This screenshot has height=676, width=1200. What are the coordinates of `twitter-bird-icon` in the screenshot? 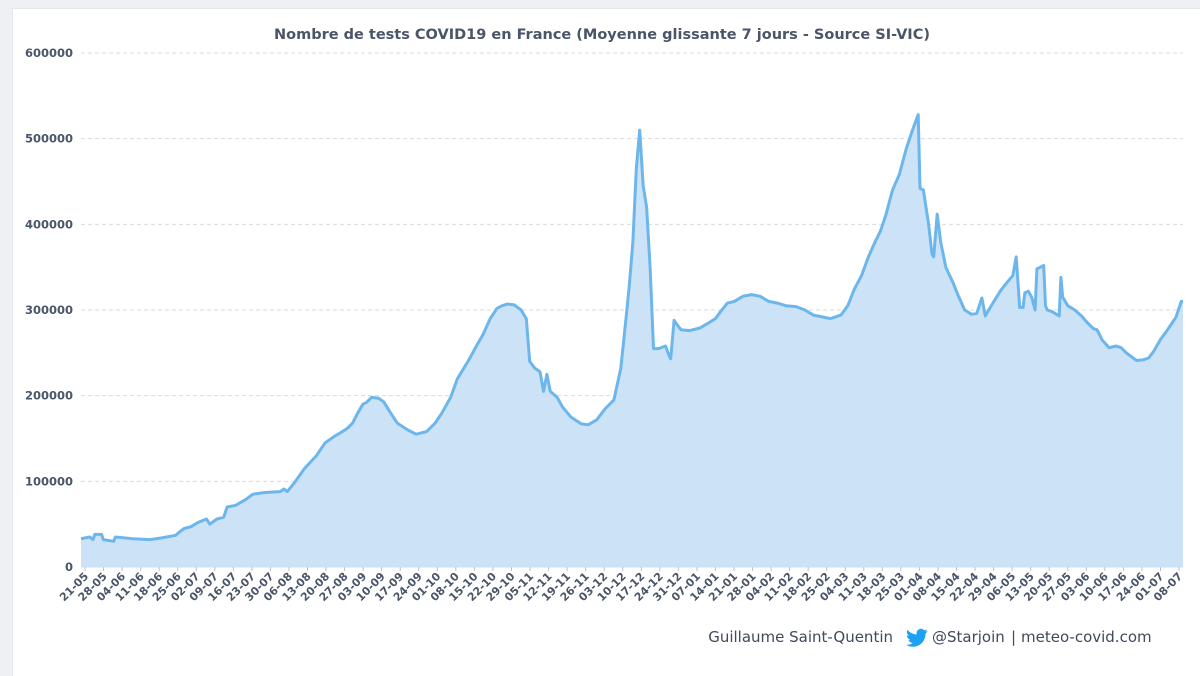 It's located at (917, 637).